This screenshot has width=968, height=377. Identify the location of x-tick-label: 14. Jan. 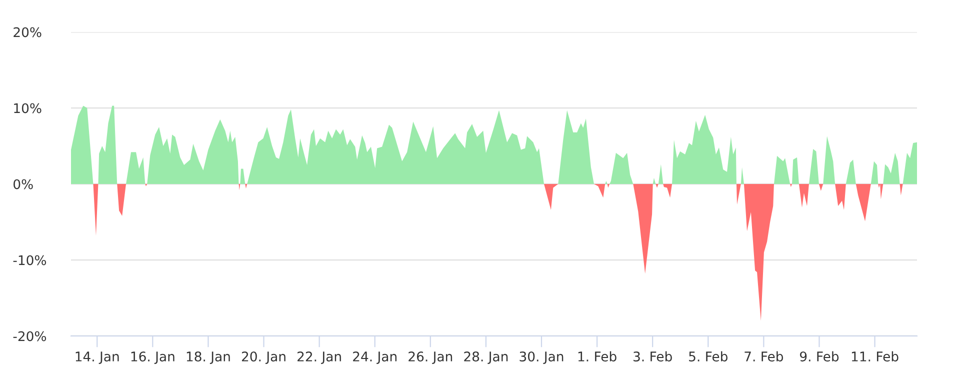
(97, 358).